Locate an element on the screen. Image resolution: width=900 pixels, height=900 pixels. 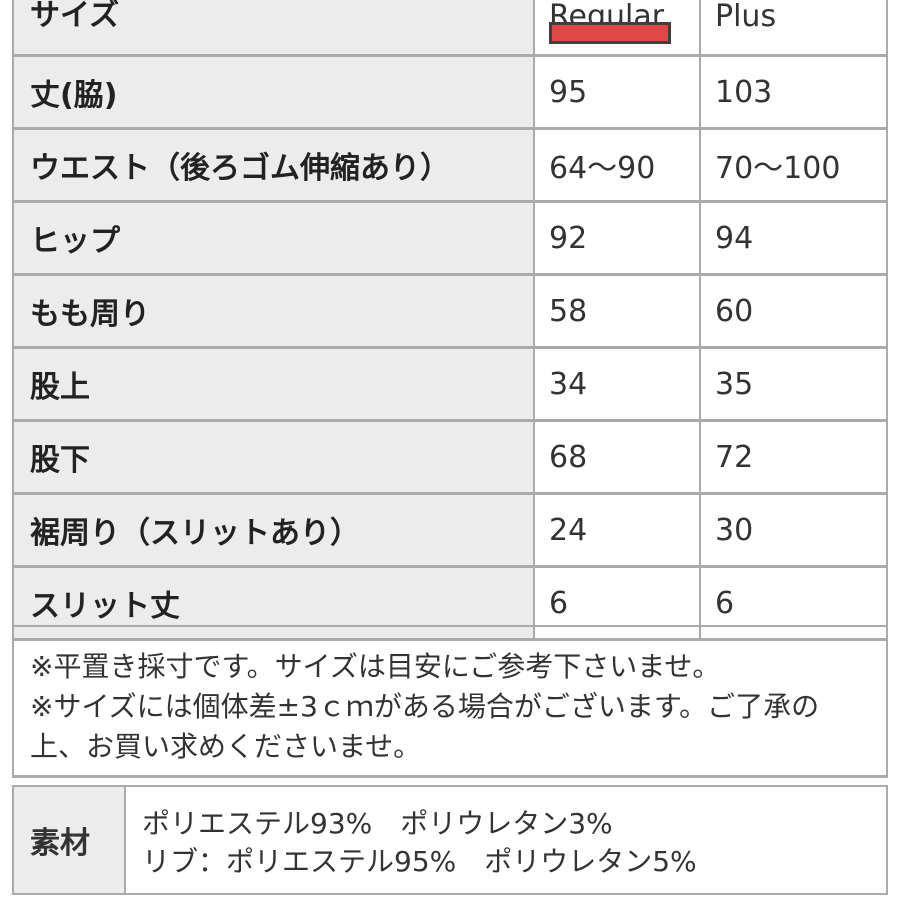
note-line-1: ※平置き採寸です。サイズは目安にご参考下さいませ。 is located at coordinates (375, 666).